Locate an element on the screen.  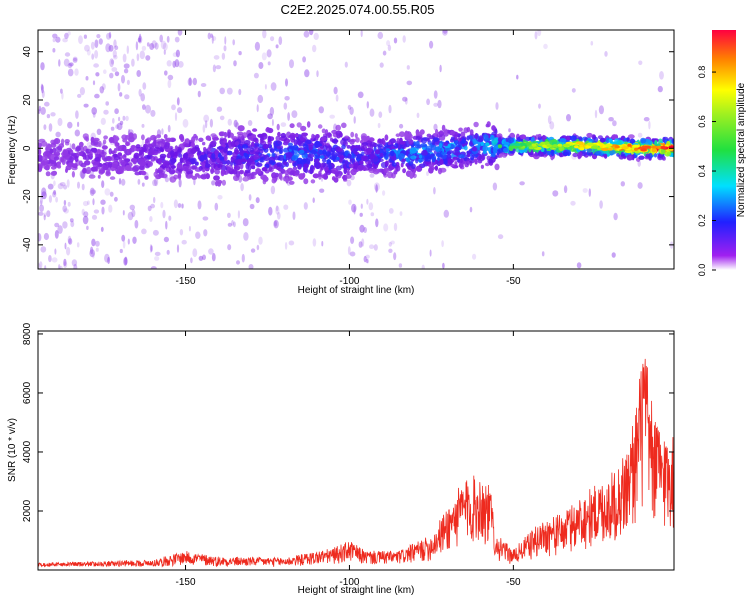
spectrogram-core-cell is located at coordinates (663, 148).